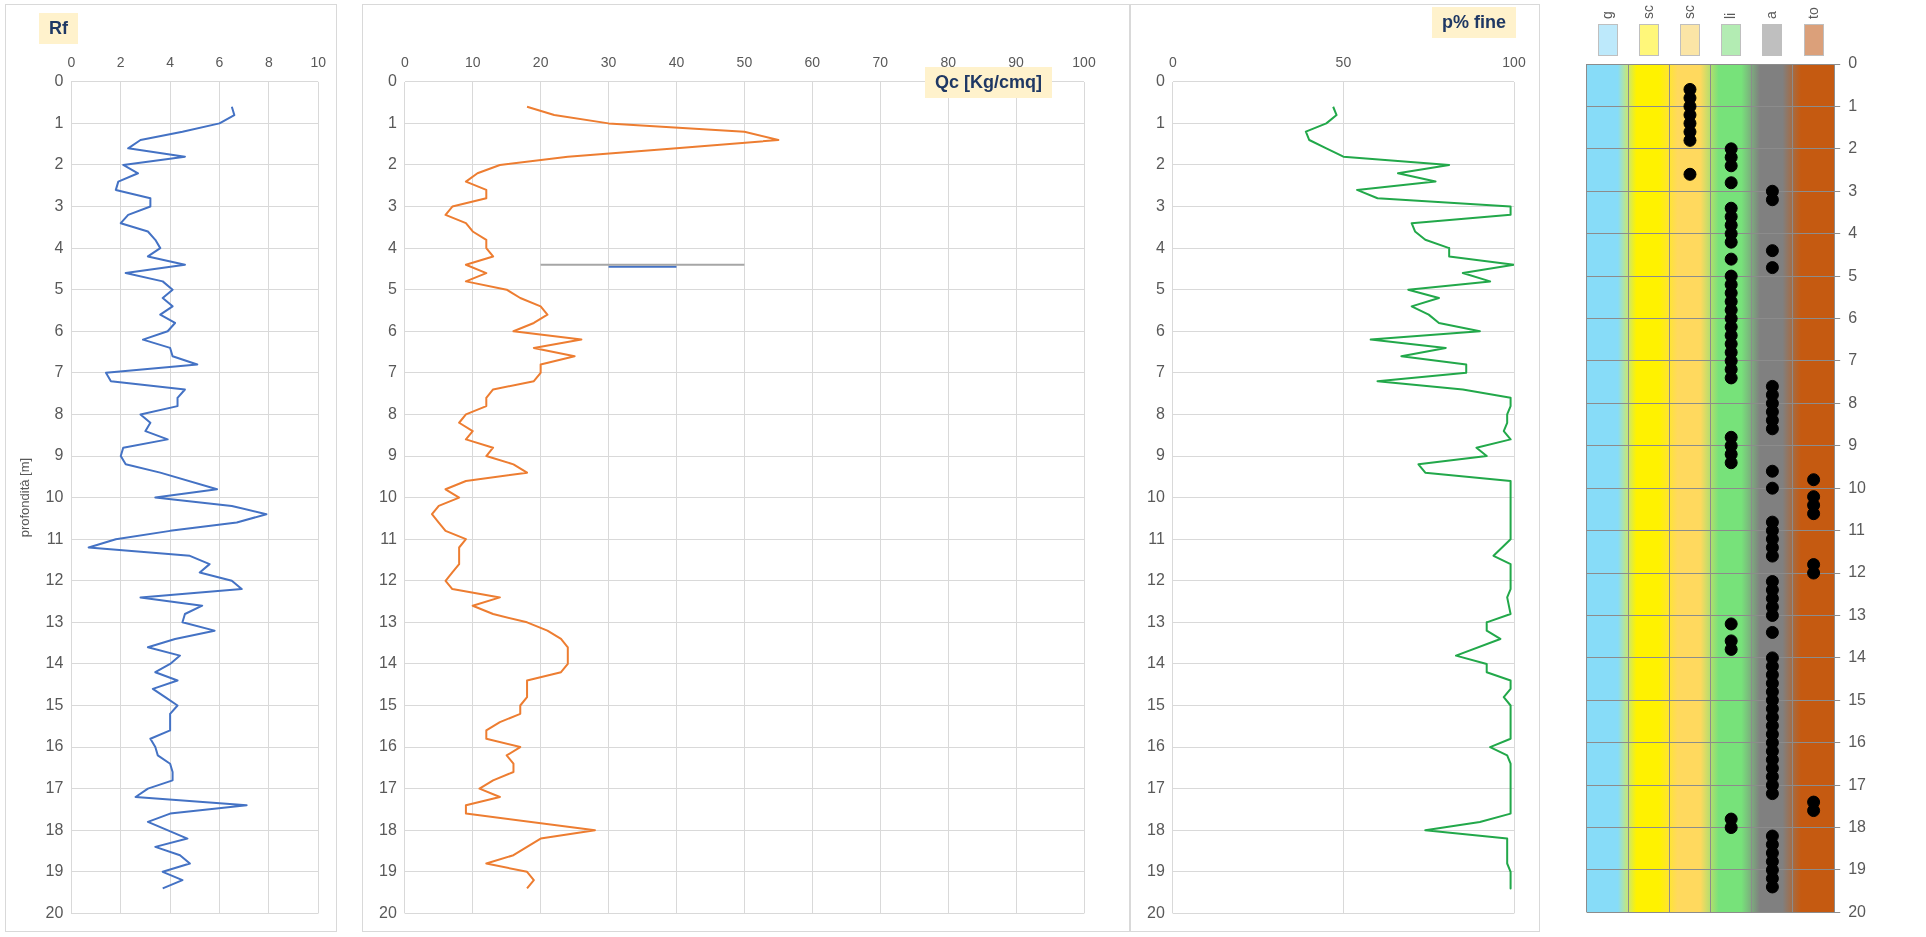  I want to click on x-tick-label: 2, so click(120, 62).